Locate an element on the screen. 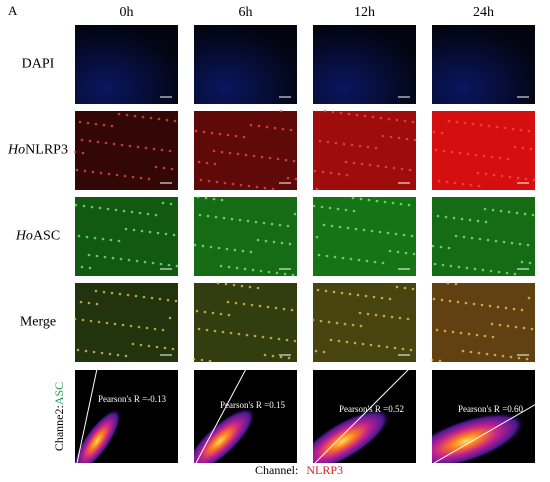 Image resolution: width=550 pixels, height=482 pixels. x-axis-label: Channel: NLRP3 is located at coordinates (299, 470).